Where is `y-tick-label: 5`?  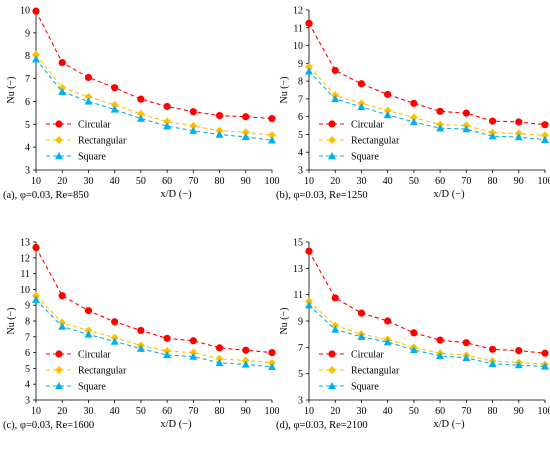 y-tick-label: 5 is located at coordinates (27, 369).